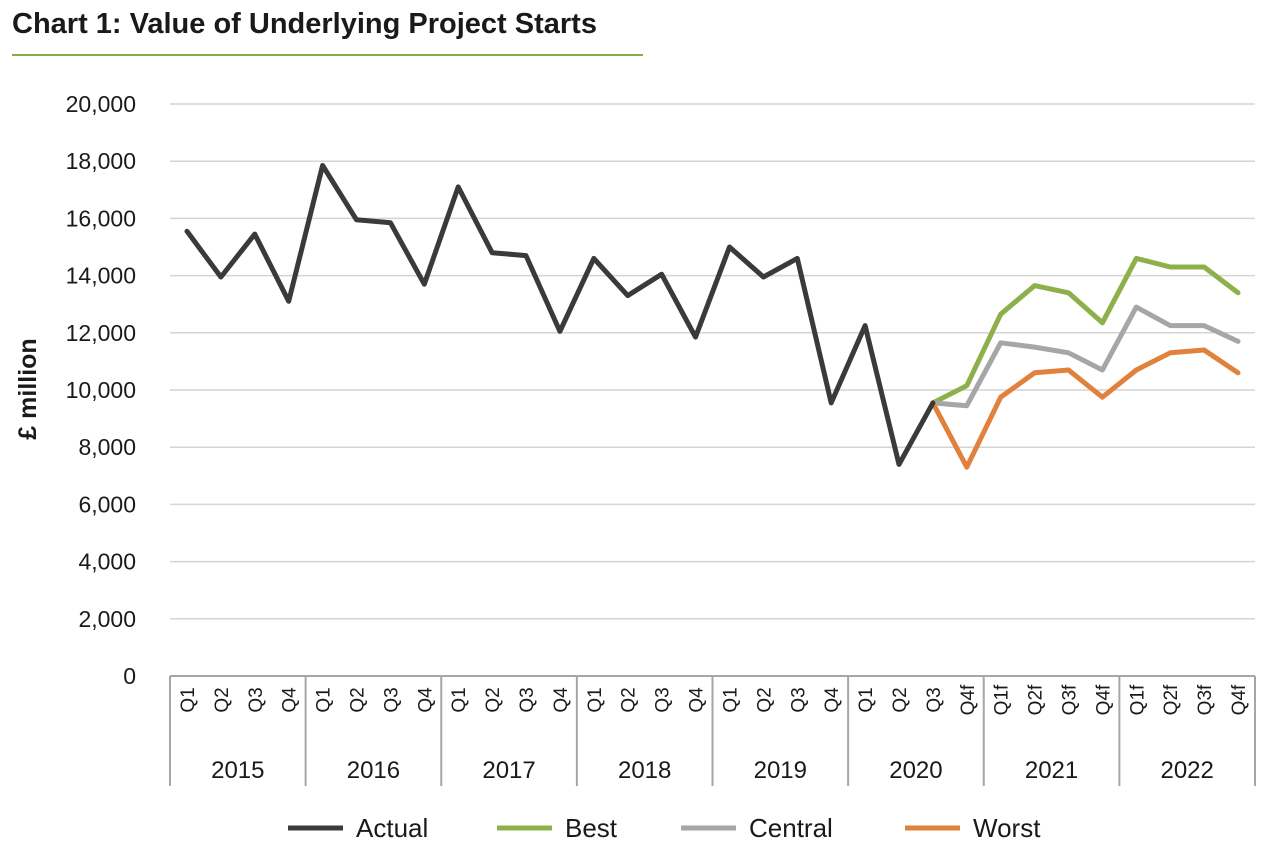  Describe the element at coordinates (101, 161) in the screenshot. I see `y-tick-label: 18,000` at that location.